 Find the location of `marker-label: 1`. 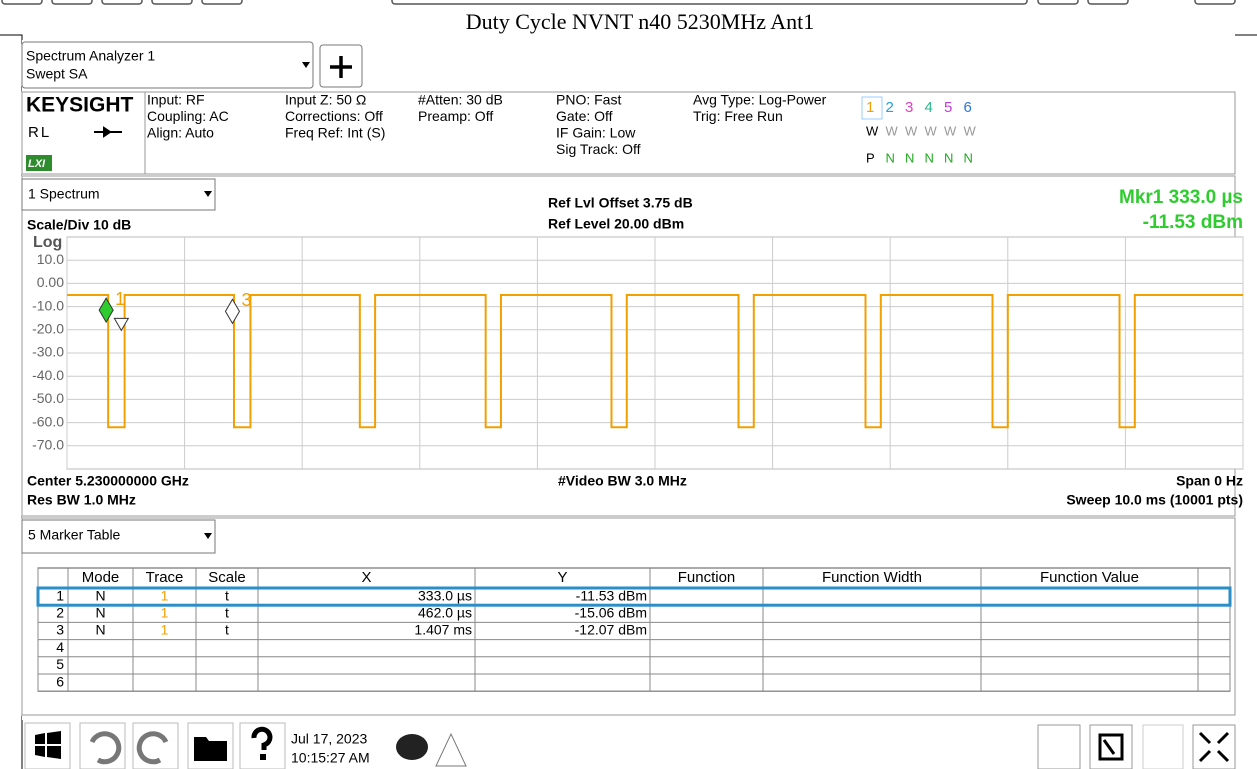

marker-label: 1 is located at coordinates (120, 299).